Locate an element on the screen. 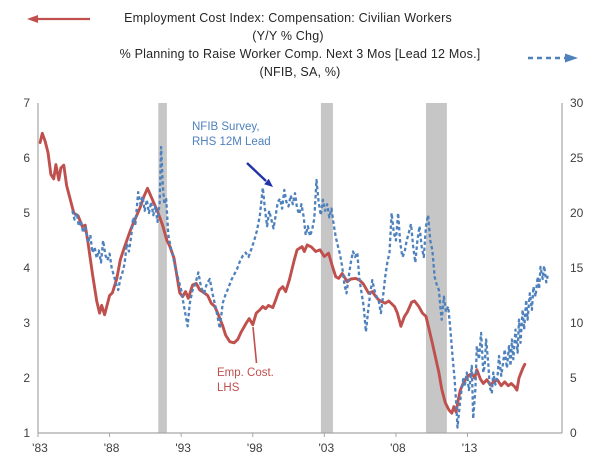  y-left-tick-label: 5 is located at coordinates (26, 213).